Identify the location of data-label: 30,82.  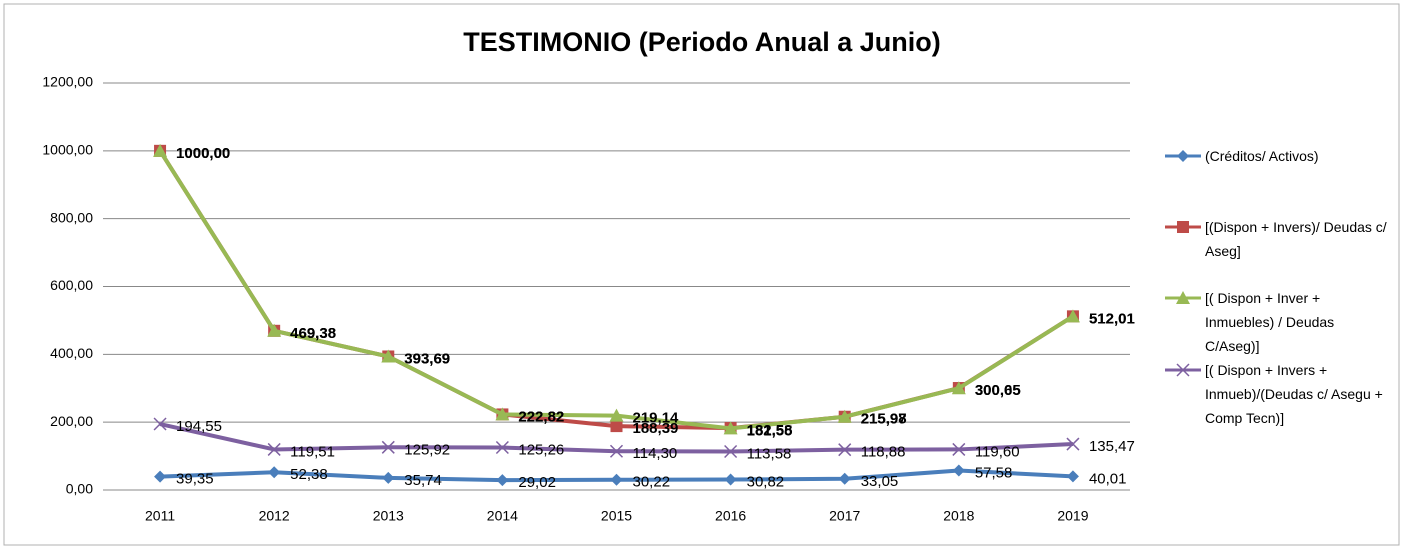
(766, 482).